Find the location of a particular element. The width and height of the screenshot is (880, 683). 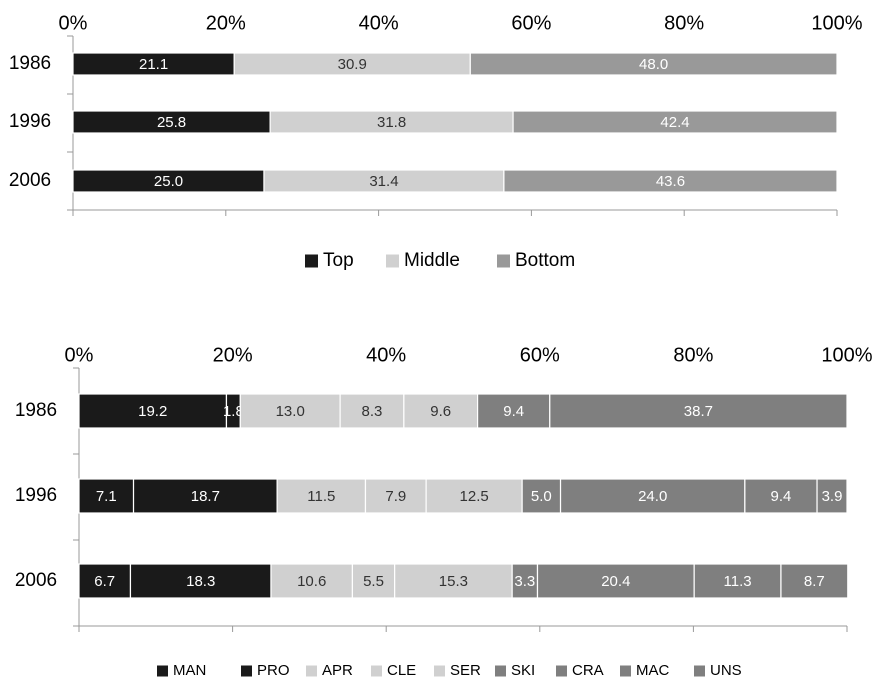

data-label: 11.5 is located at coordinates (321, 496).